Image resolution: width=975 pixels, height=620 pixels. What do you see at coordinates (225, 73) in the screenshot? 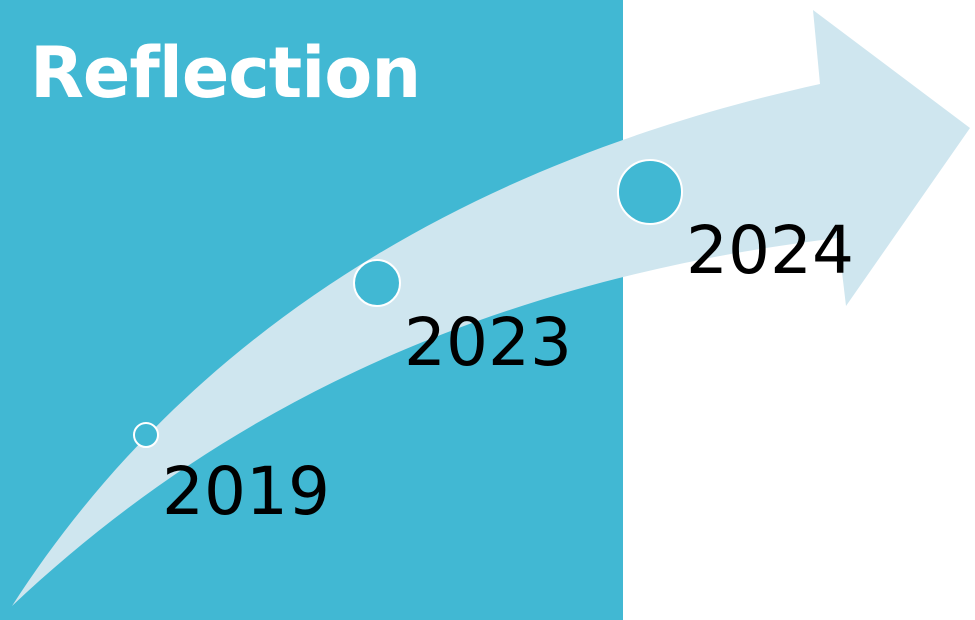
I see `slide-title: Reflection` at bounding box center [225, 73].